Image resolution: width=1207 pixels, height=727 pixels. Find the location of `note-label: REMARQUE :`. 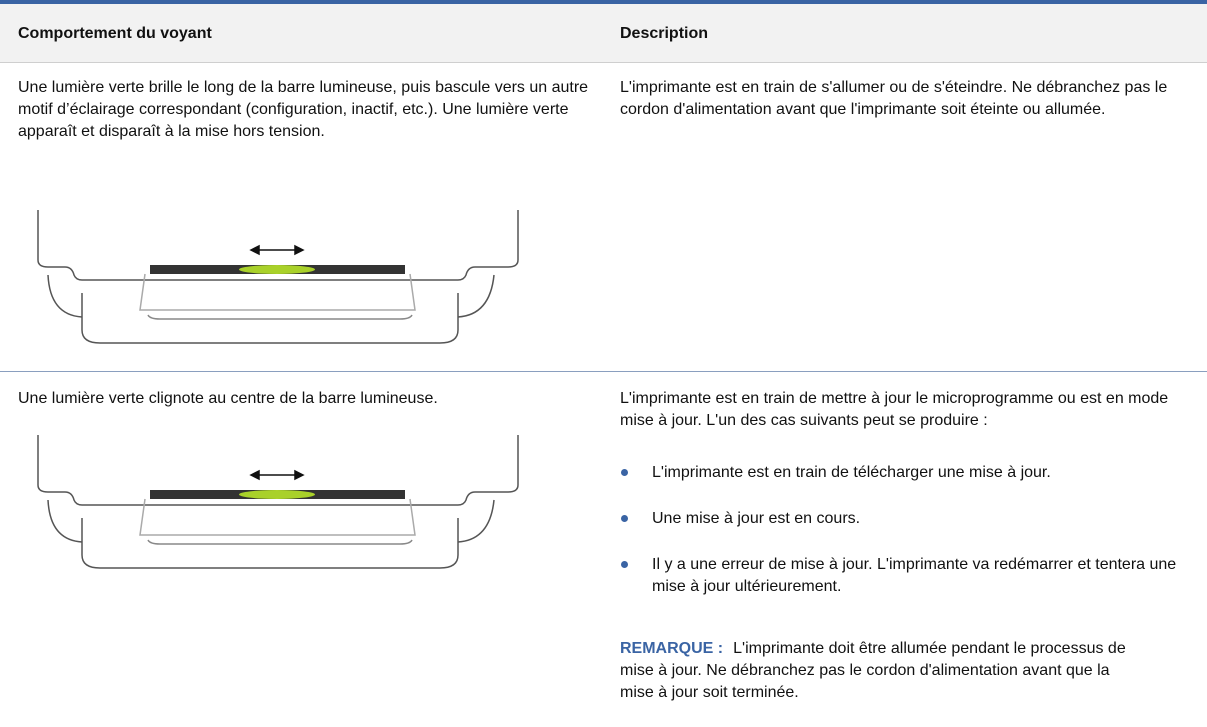

note-label: REMARQUE : is located at coordinates (672, 648).